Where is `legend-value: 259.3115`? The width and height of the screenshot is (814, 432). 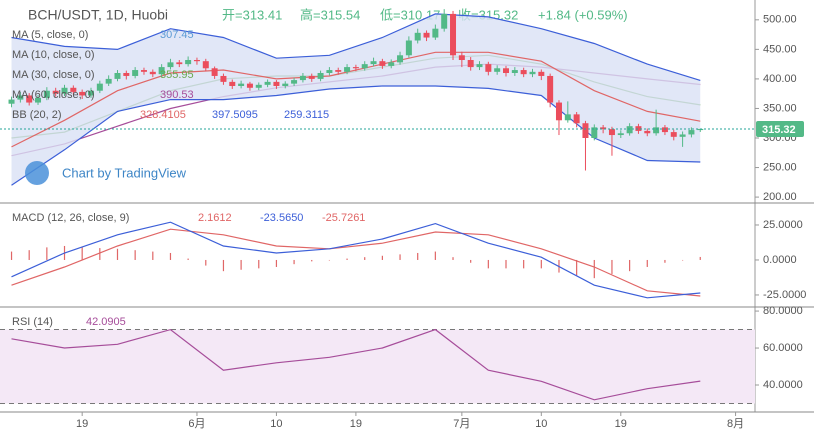 legend-value: 259.3115 is located at coordinates (306, 115).